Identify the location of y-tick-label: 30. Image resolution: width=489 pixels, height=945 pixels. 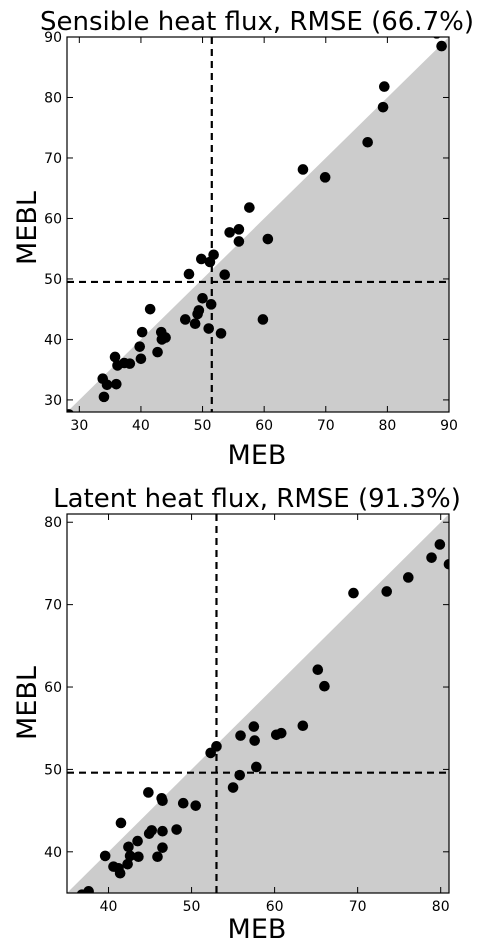
(53, 401).